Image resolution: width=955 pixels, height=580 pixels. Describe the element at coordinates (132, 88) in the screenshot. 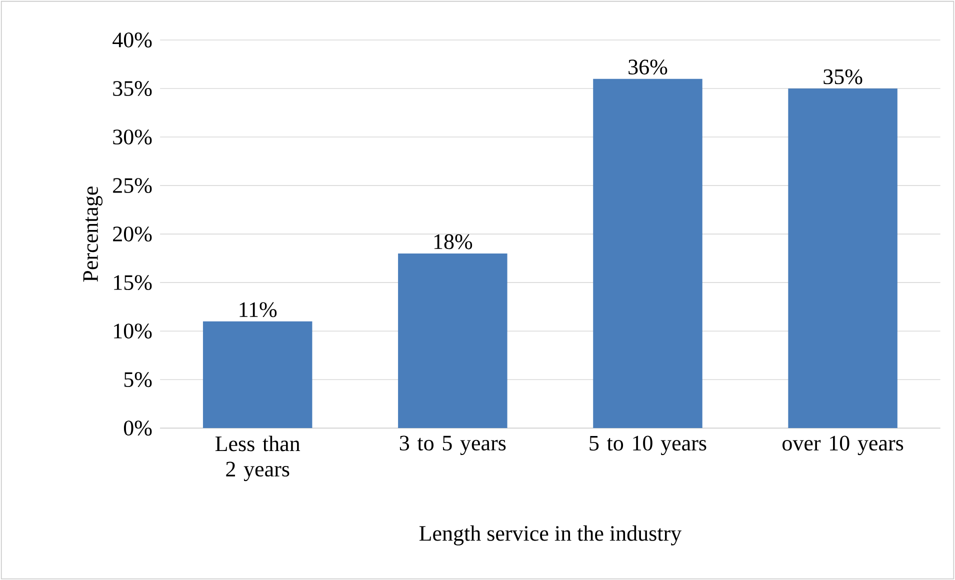

I see `y-tick-label: 35%` at that location.